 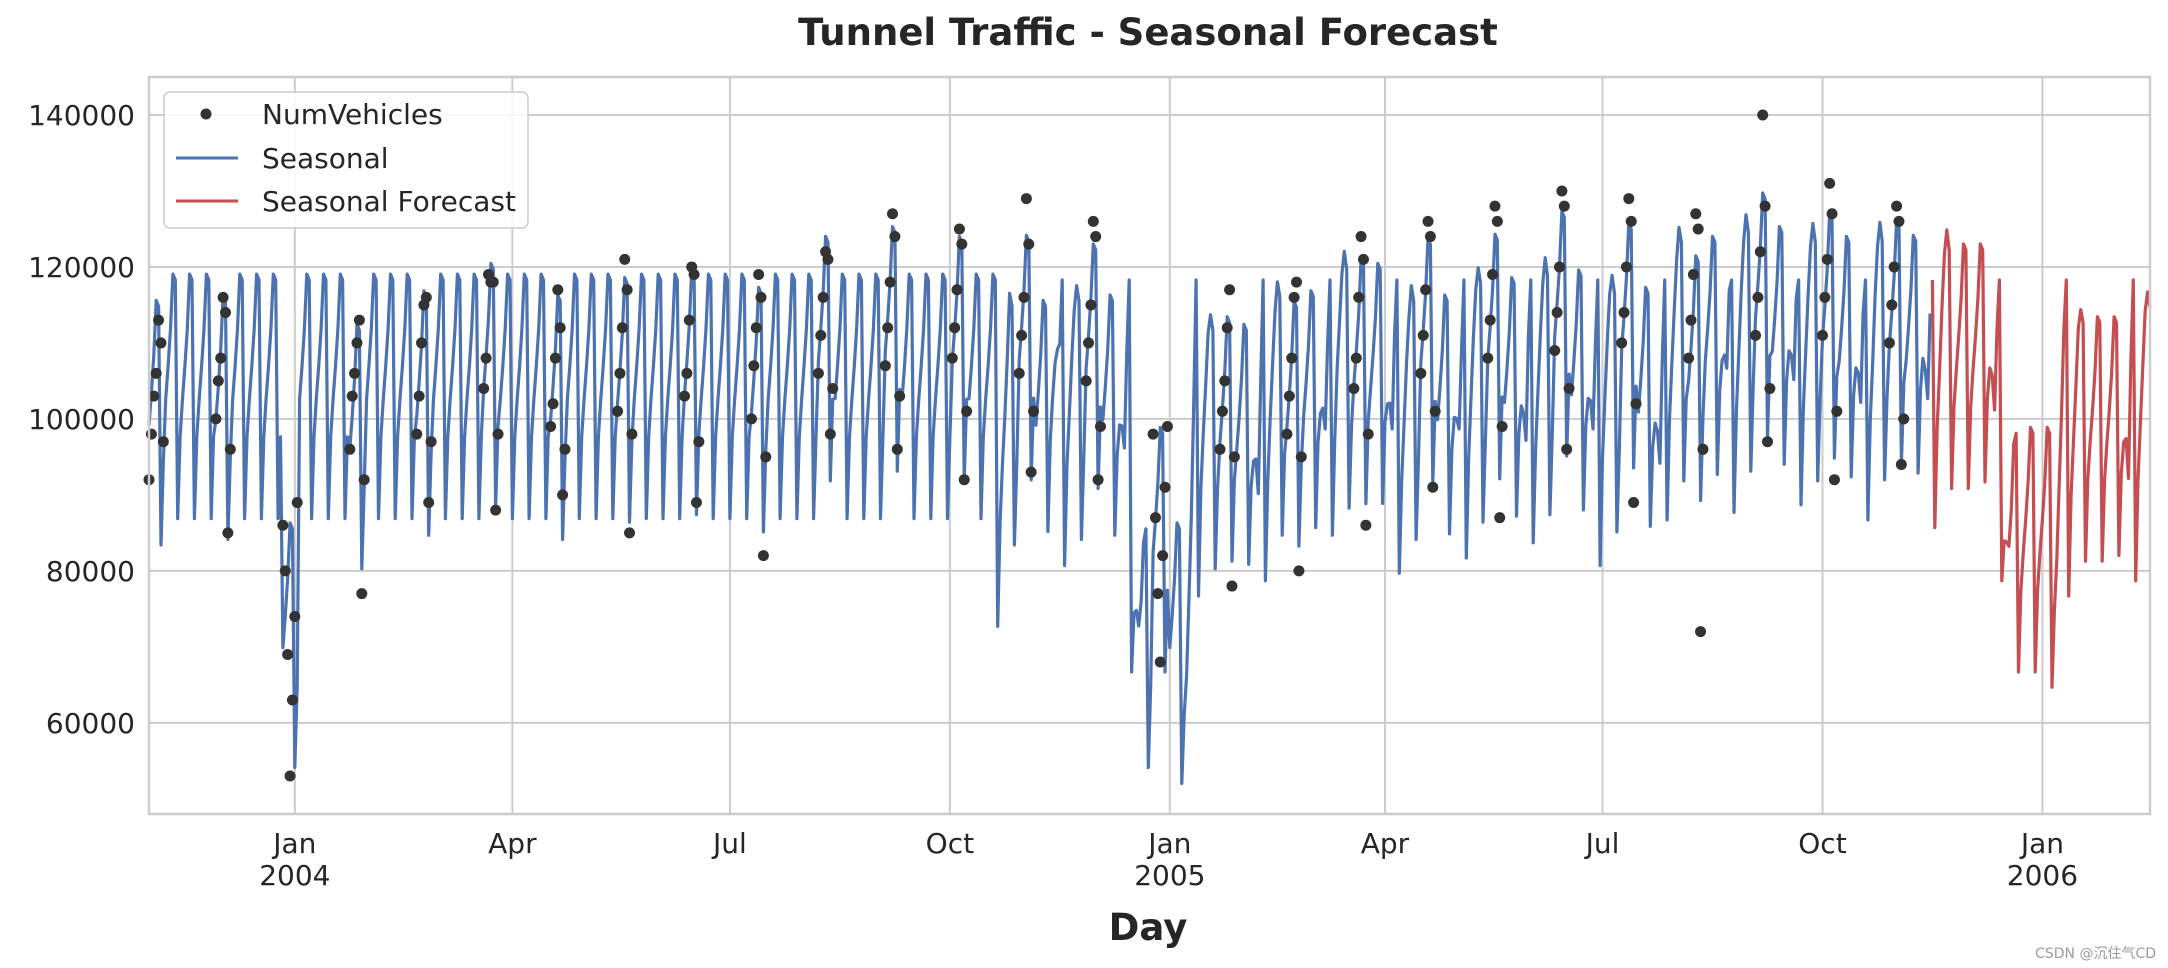 I want to click on x-tick-year-label: 2005, so click(x=1169, y=875).